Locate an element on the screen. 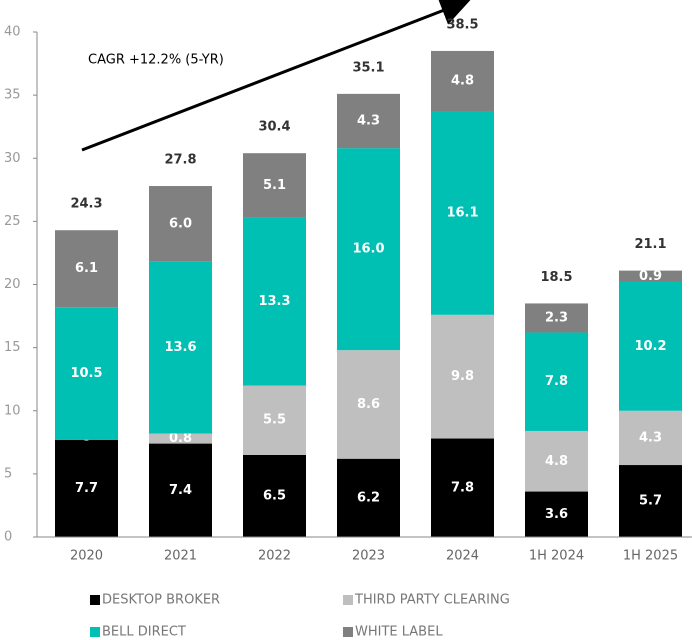 This screenshot has width=692, height=640. data-label: 10.2 is located at coordinates (650, 346).